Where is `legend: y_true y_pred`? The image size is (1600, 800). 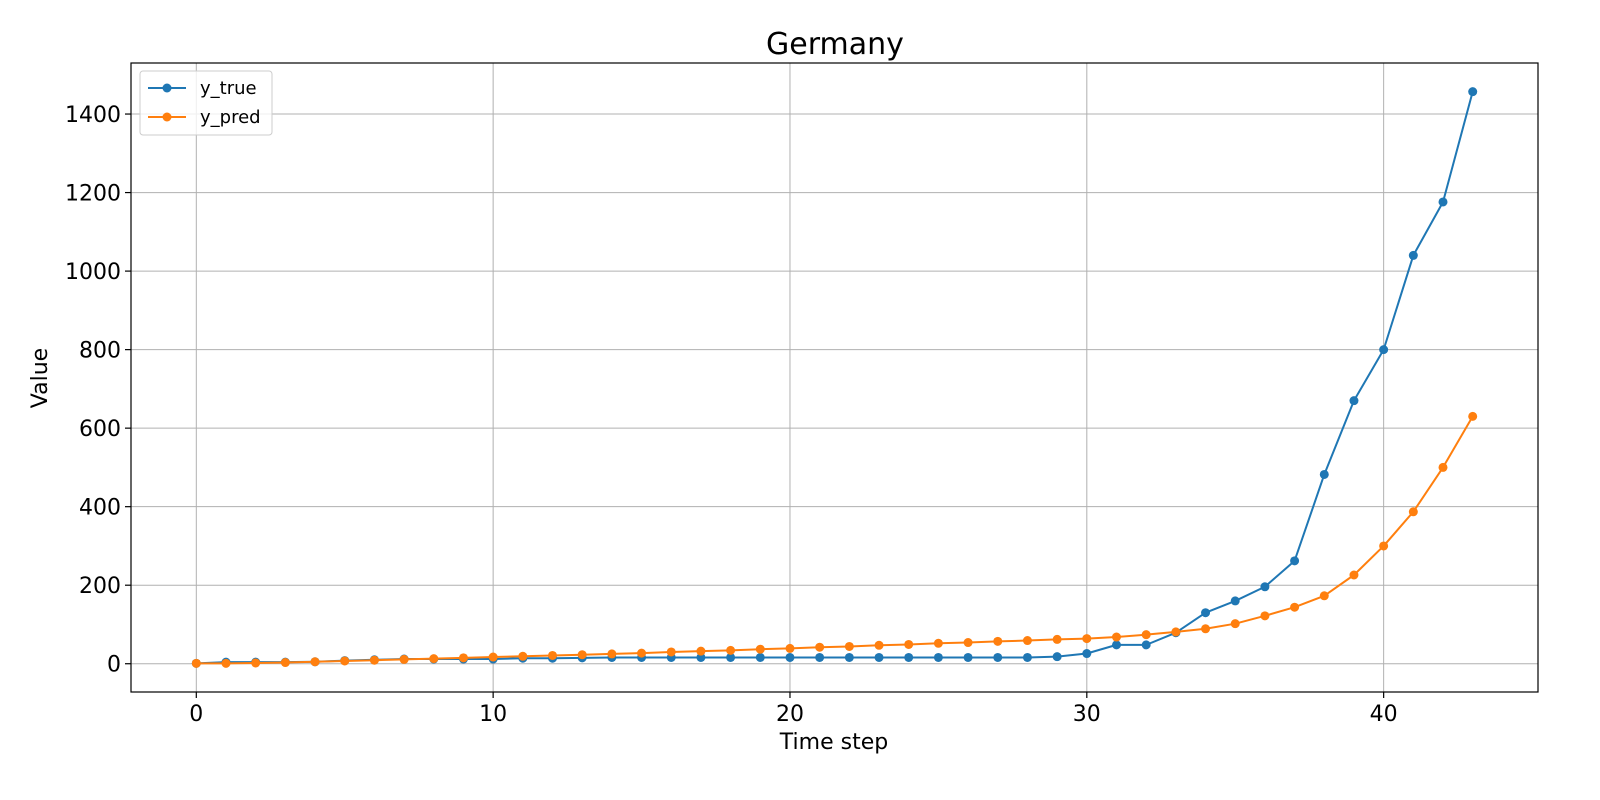 legend: y_true y_pred is located at coordinates (206, 103).